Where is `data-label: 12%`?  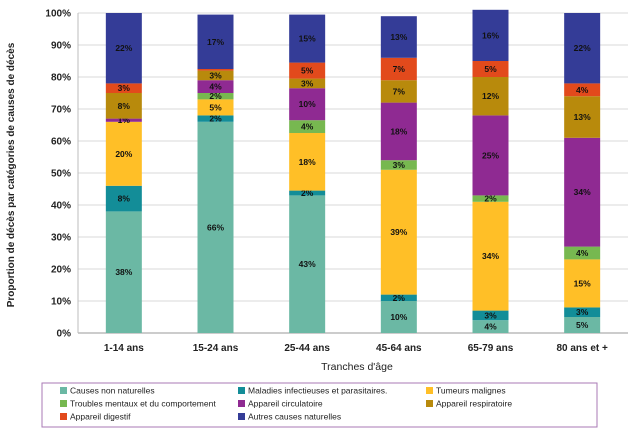
data-label: 12% is located at coordinates (490, 96).